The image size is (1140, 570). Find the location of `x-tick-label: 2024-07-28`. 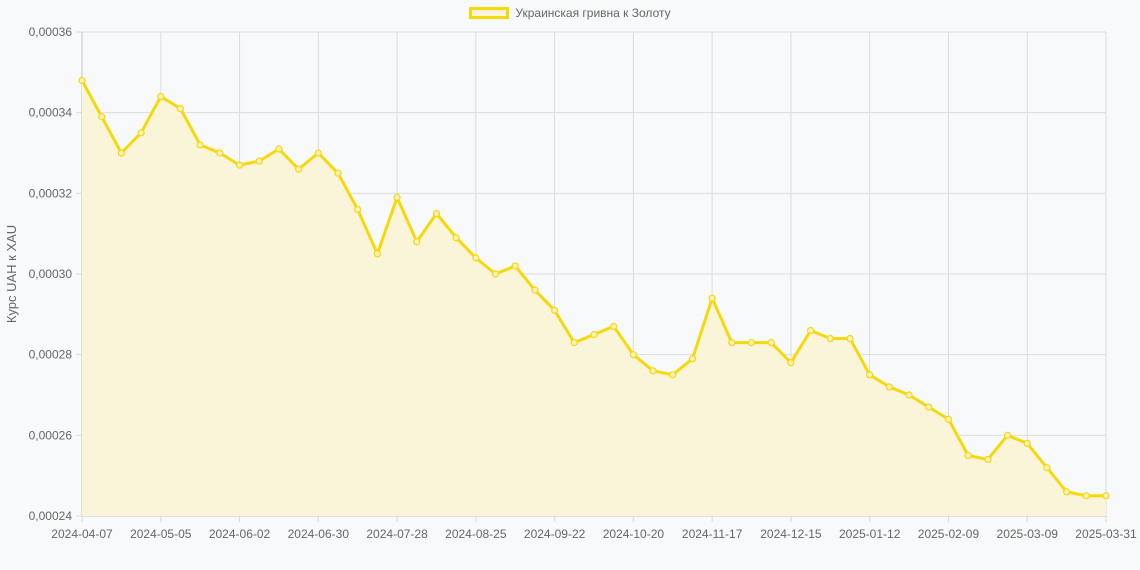

x-tick-label: 2024-07-28 is located at coordinates (397, 534).